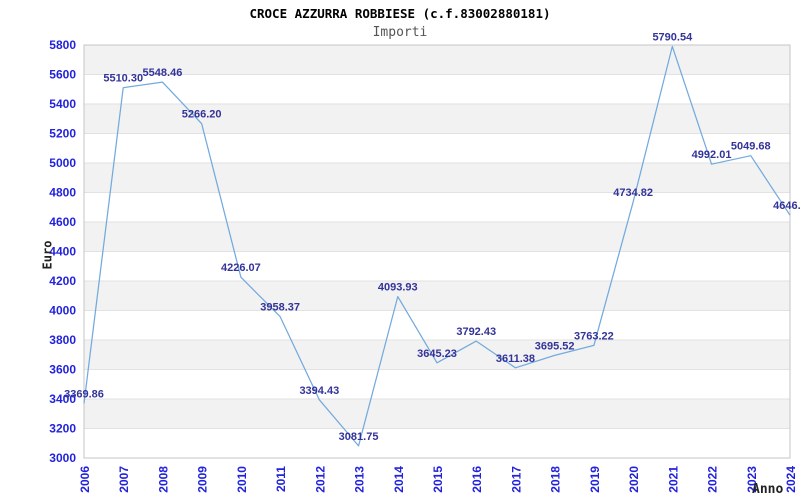 Image resolution: width=800 pixels, height=500 pixels. Describe the element at coordinates (163, 73) in the screenshot. I see `point-label: 5548.46` at that location.